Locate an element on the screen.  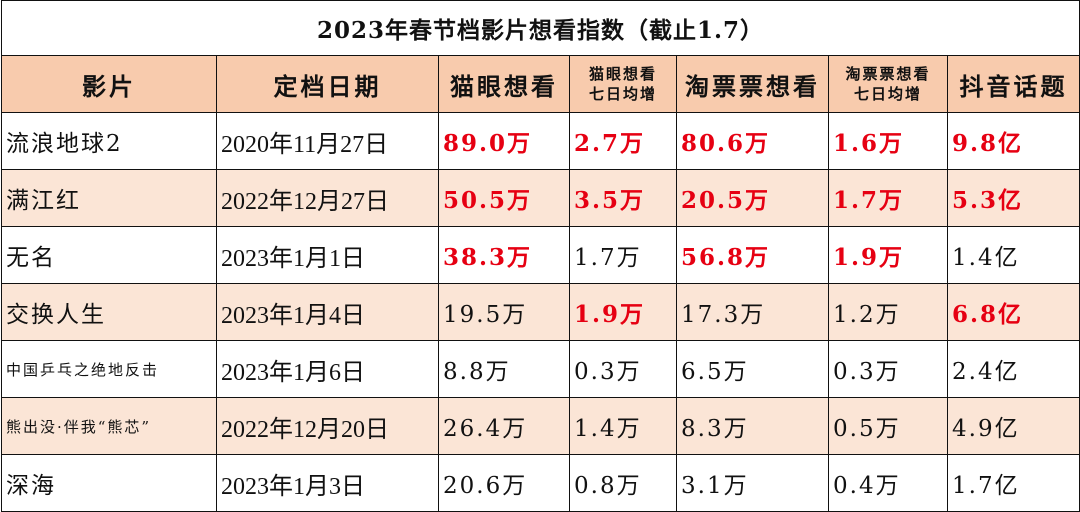
cell-maoyan-week: 1.9万 is located at coordinates (623, 312).